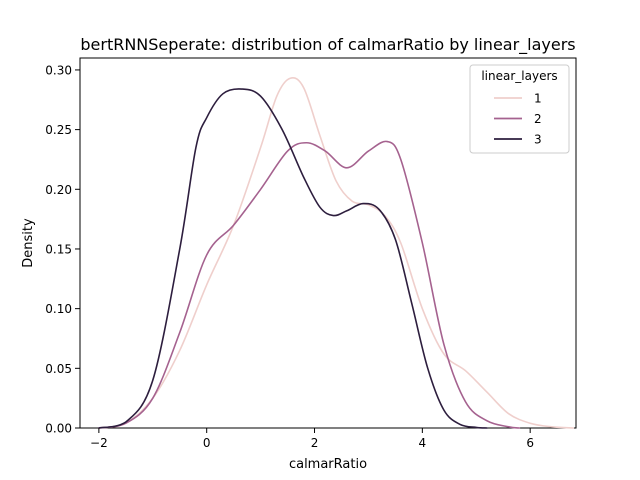 This screenshot has width=640, height=480. I want to click on y-tick-label: 0.25, so click(58, 130).